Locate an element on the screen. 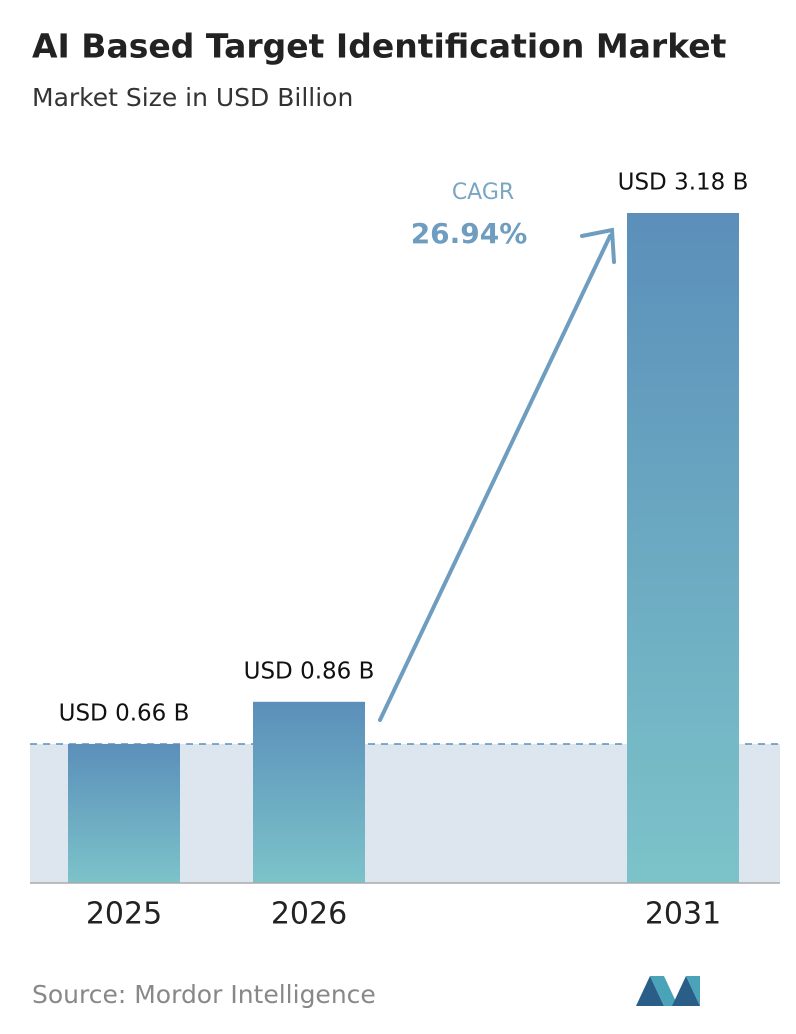  x-tick-label: 2025 is located at coordinates (124, 914).